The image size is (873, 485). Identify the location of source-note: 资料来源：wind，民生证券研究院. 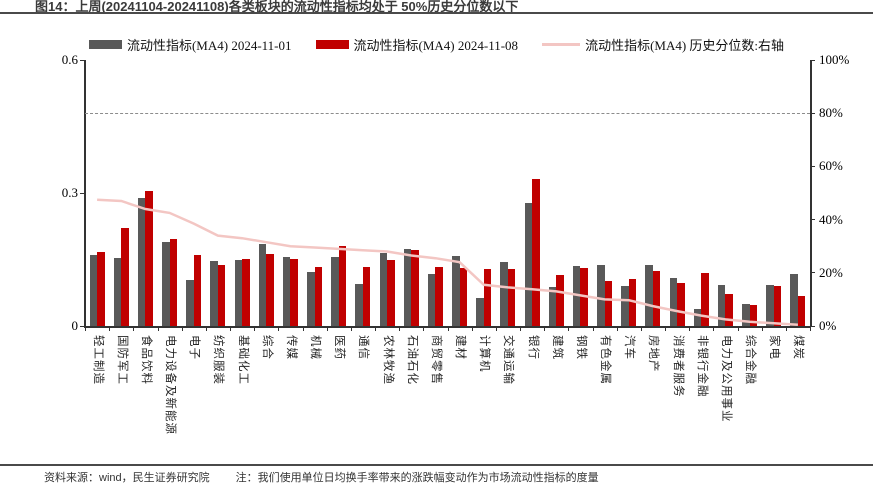
(127, 478).